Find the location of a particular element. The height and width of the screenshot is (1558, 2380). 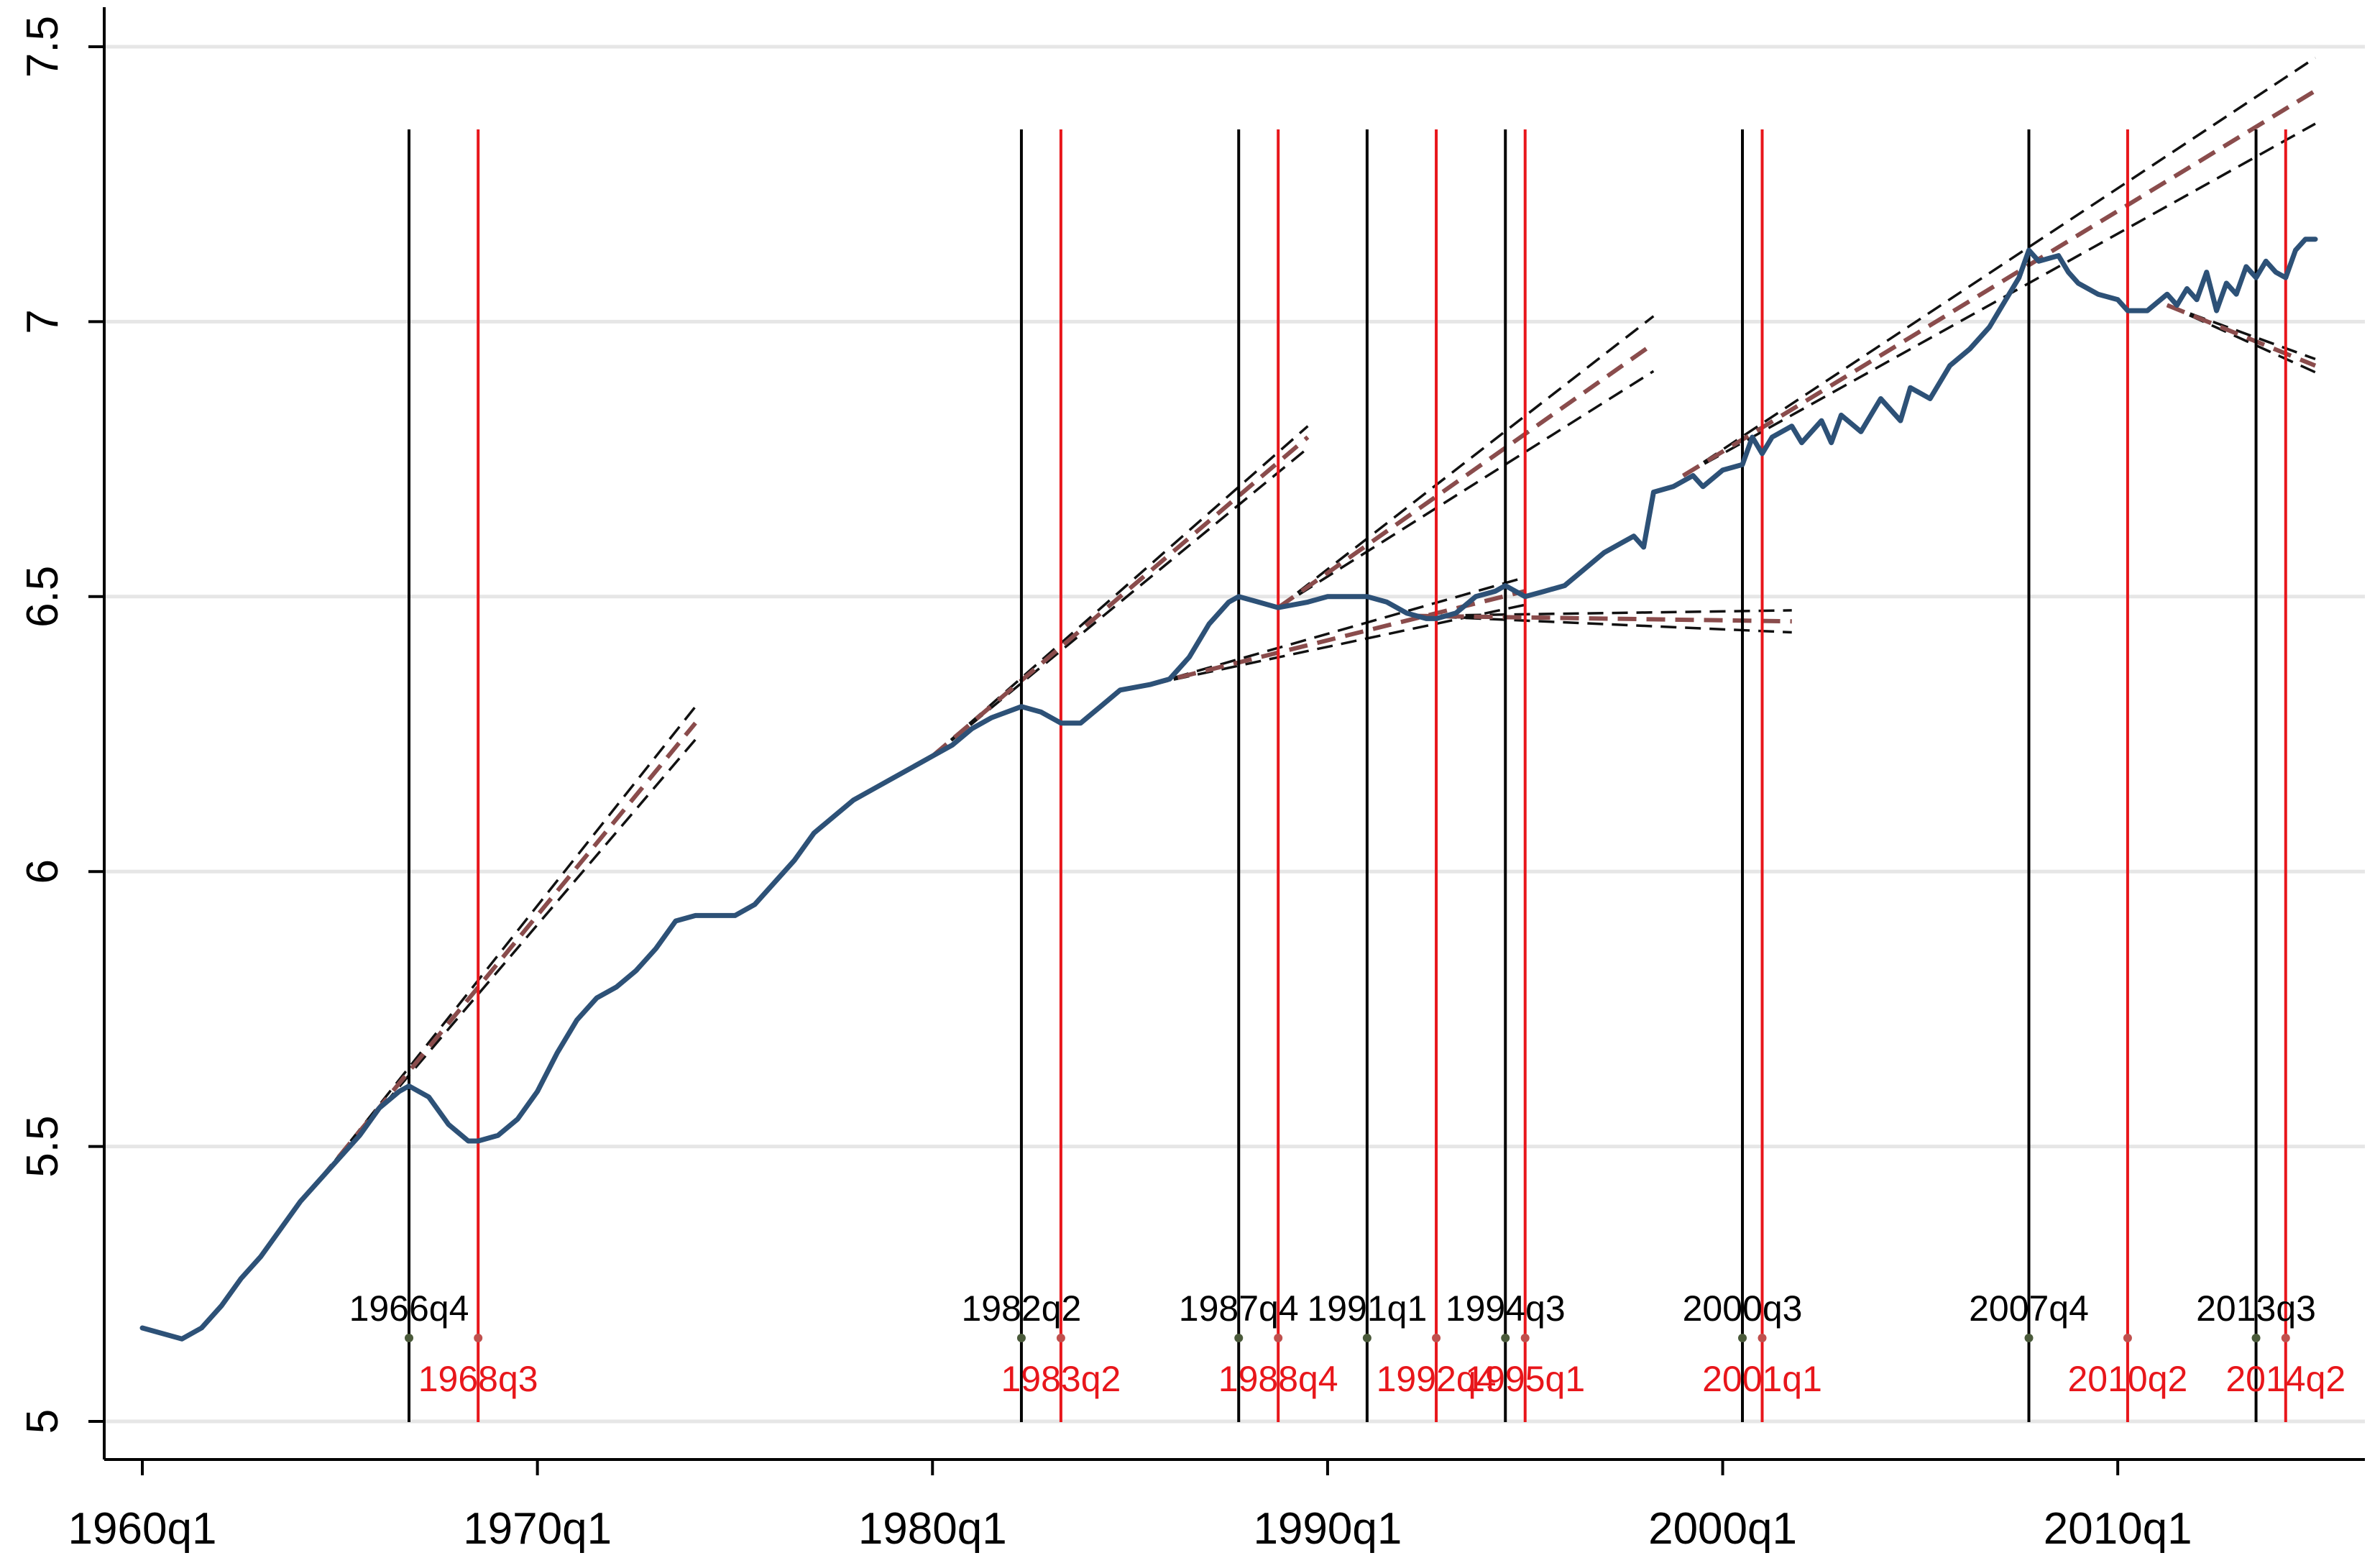

x-tick-label: 2010q1 is located at coordinates (2118, 1529).